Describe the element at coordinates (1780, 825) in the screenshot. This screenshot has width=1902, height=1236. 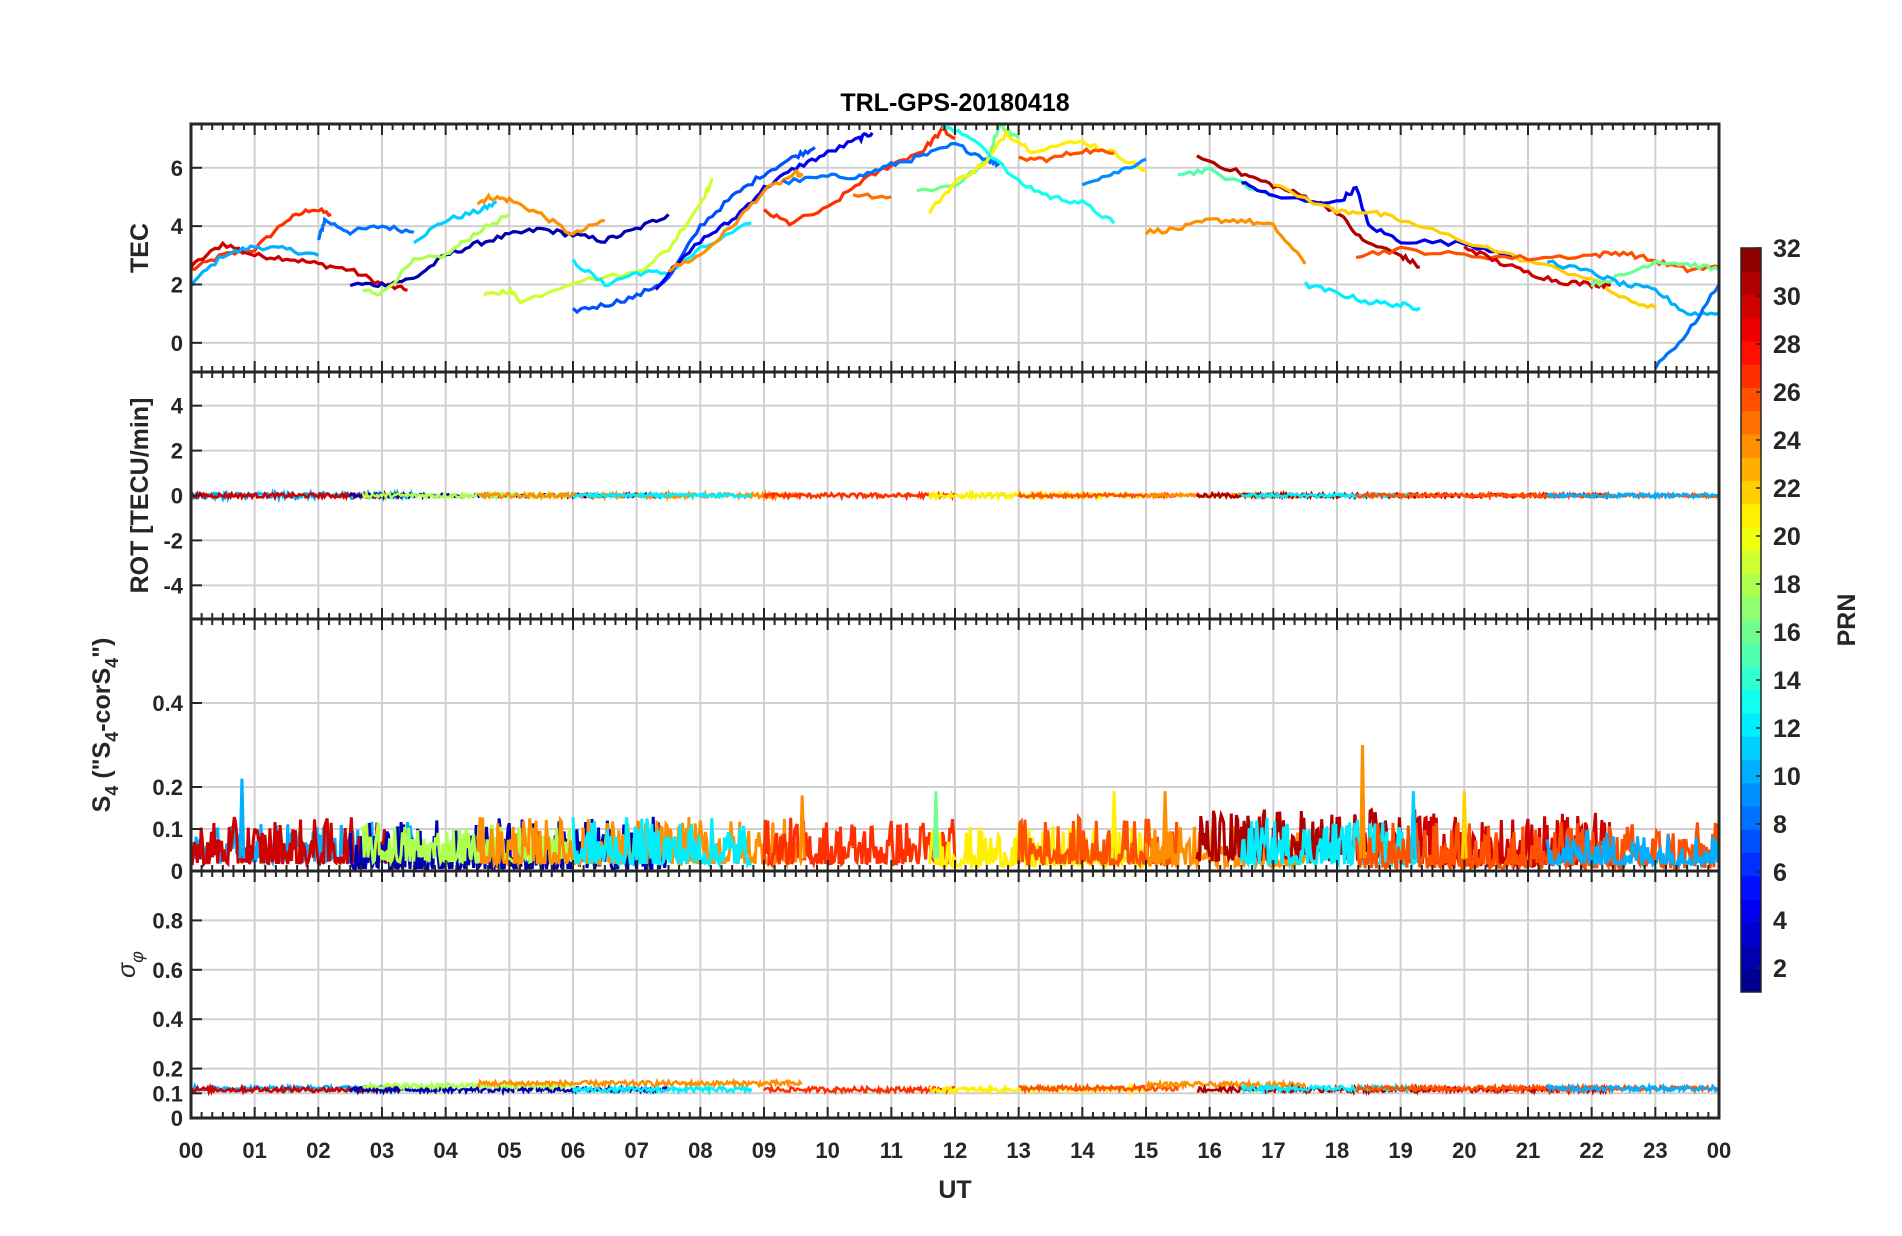
I see `colorbar-tick-label: 8` at that location.